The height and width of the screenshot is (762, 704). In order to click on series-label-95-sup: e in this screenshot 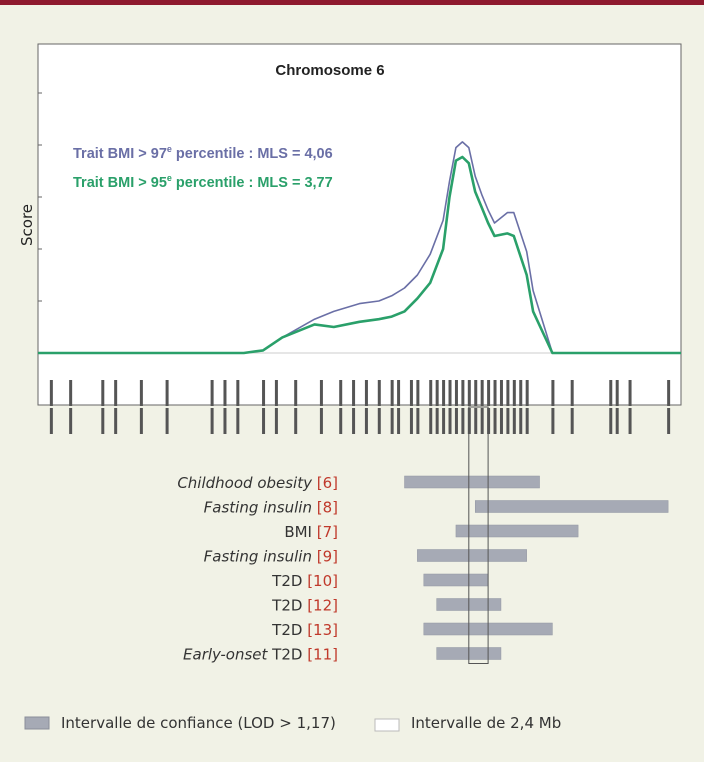, I will do `click(169, 178)`.